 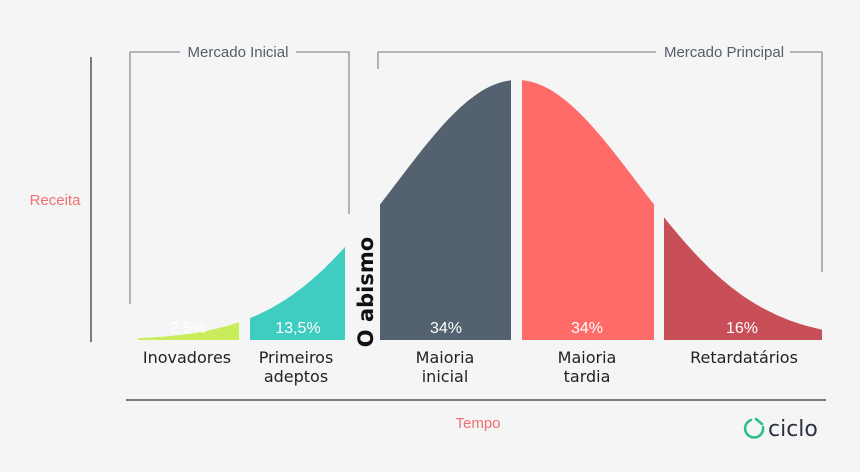 I want to click on value-label-retardatarios: 16%, so click(x=742, y=328).